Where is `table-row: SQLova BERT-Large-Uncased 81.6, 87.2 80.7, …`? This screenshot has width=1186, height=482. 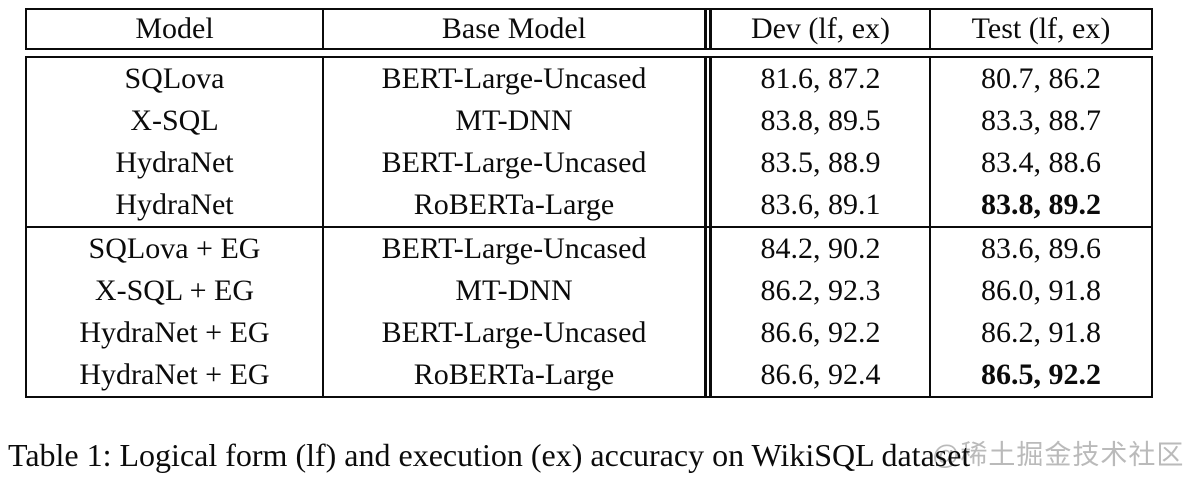 table-row: SQLova BERT-Large-Uncased 81.6, 87.2 80.7, … is located at coordinates (589, 79).